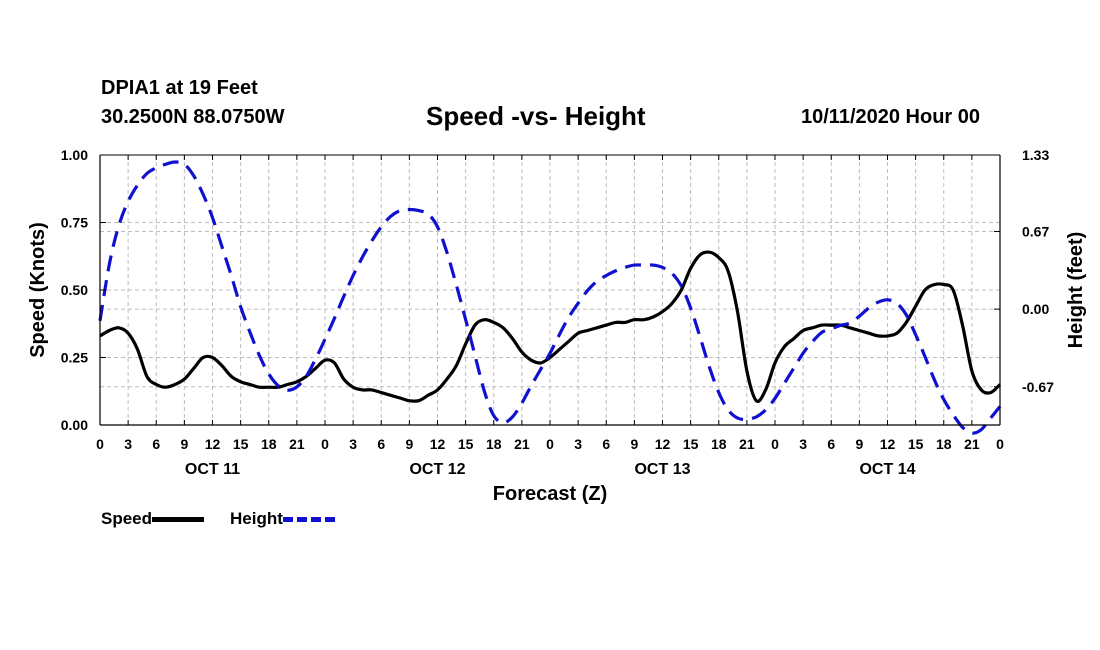  What do you see at coordinates (127, 518) in the screenshot?
I see `legend-speed-label: Speed` at bounding box center [127, 518].